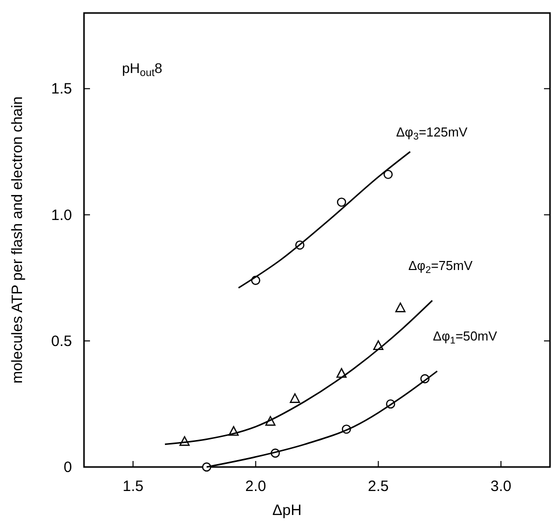  Describe the element at coordinates (61, 89) in the screenshot. I see `y-tick-label: 1.5` at that location.